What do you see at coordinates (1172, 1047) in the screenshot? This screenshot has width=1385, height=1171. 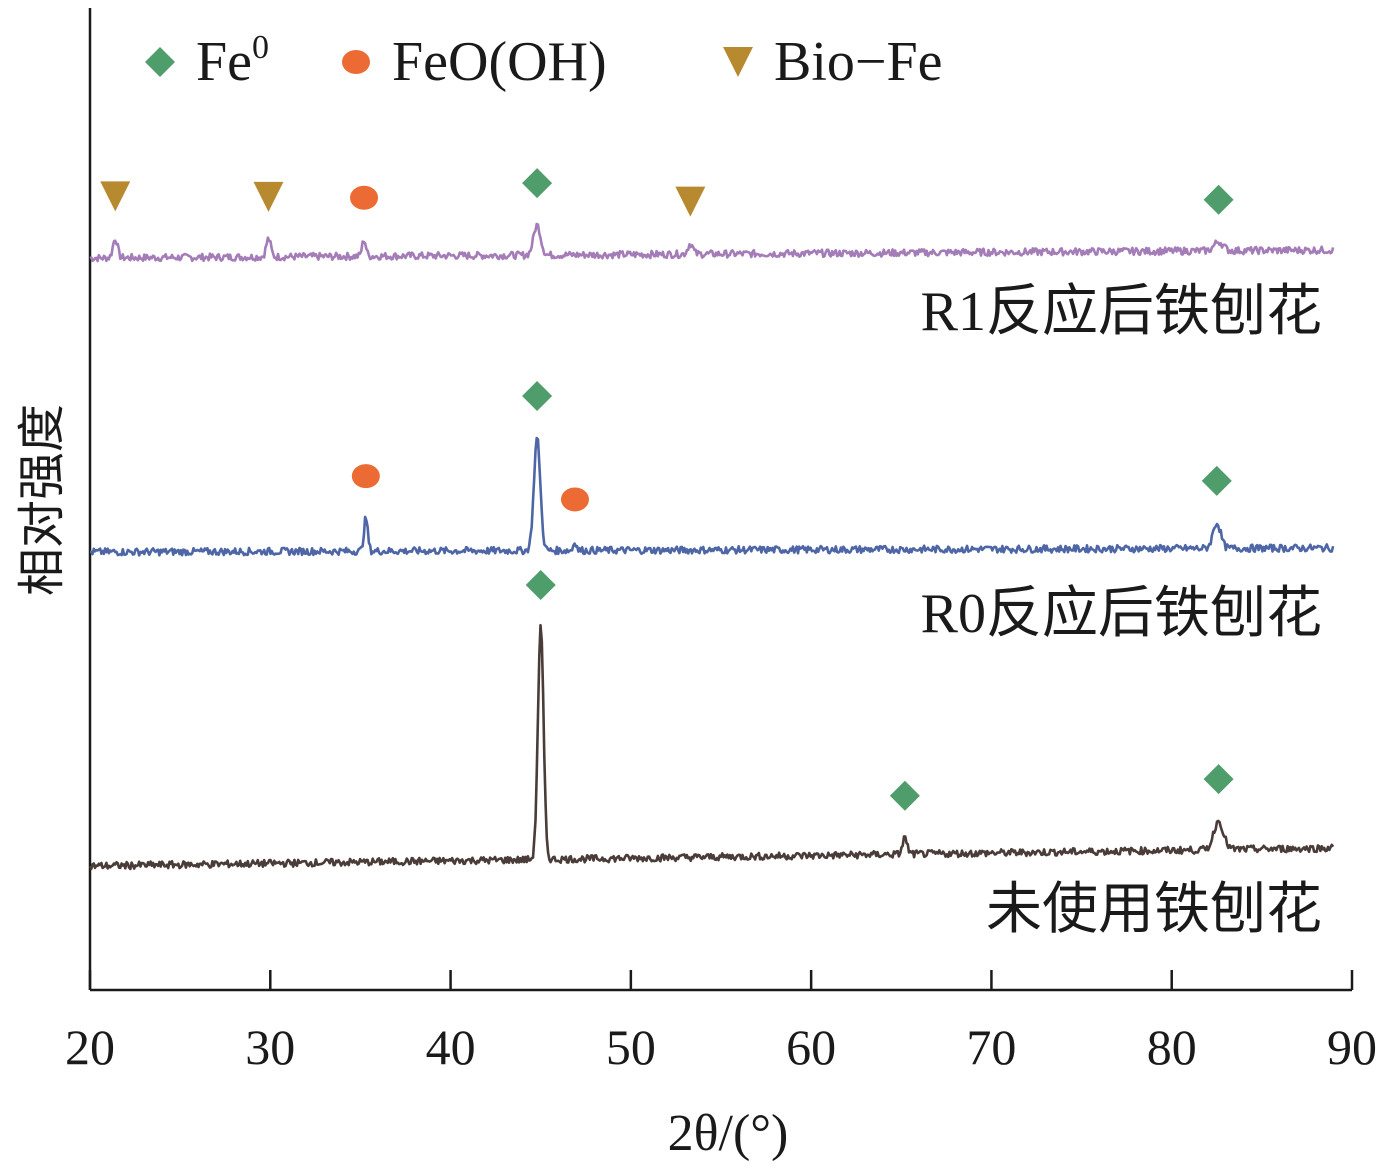 I see `x-tick-label: 80` at bounding box center [1172, 1047].